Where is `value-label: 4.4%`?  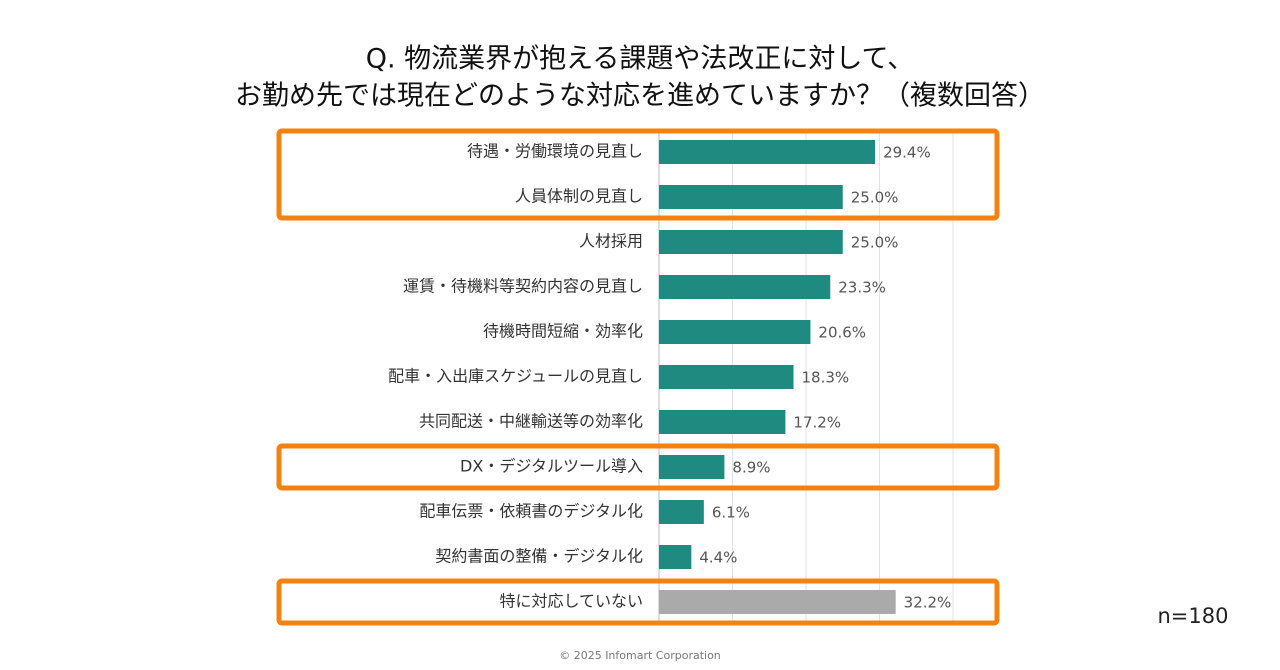
value-label: 4.4% is located at coordinates (718, 558).